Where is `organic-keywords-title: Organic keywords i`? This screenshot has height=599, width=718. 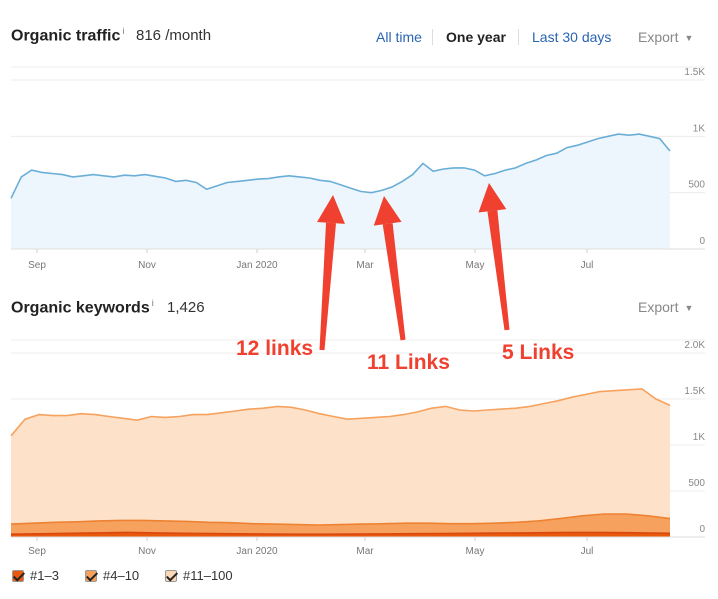 organic-keywords-title: Organic keywords i is located at coordinates (82, 307).